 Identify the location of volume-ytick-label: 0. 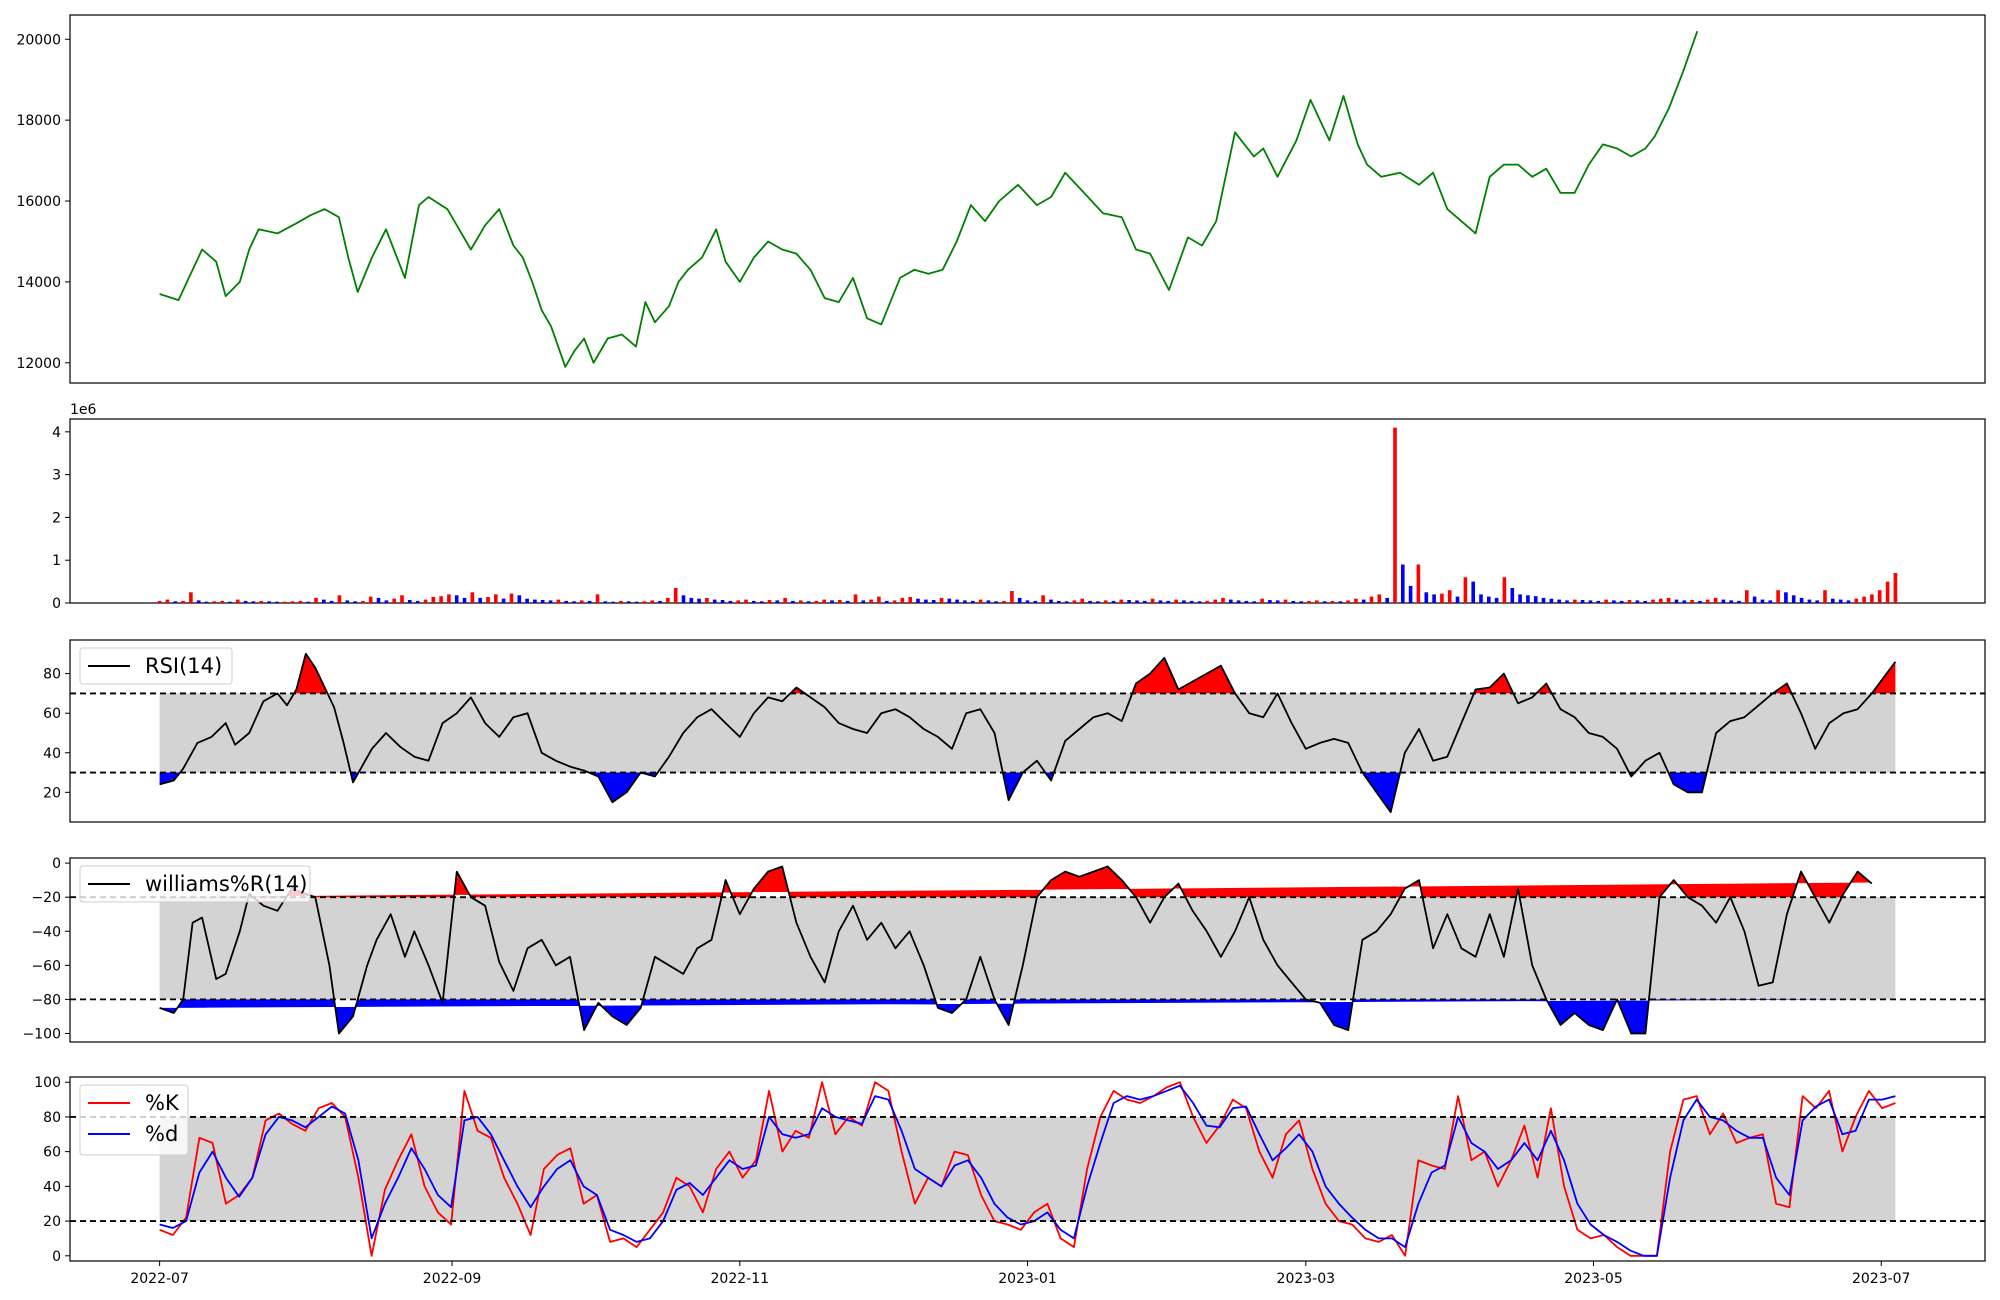
(56, 604).